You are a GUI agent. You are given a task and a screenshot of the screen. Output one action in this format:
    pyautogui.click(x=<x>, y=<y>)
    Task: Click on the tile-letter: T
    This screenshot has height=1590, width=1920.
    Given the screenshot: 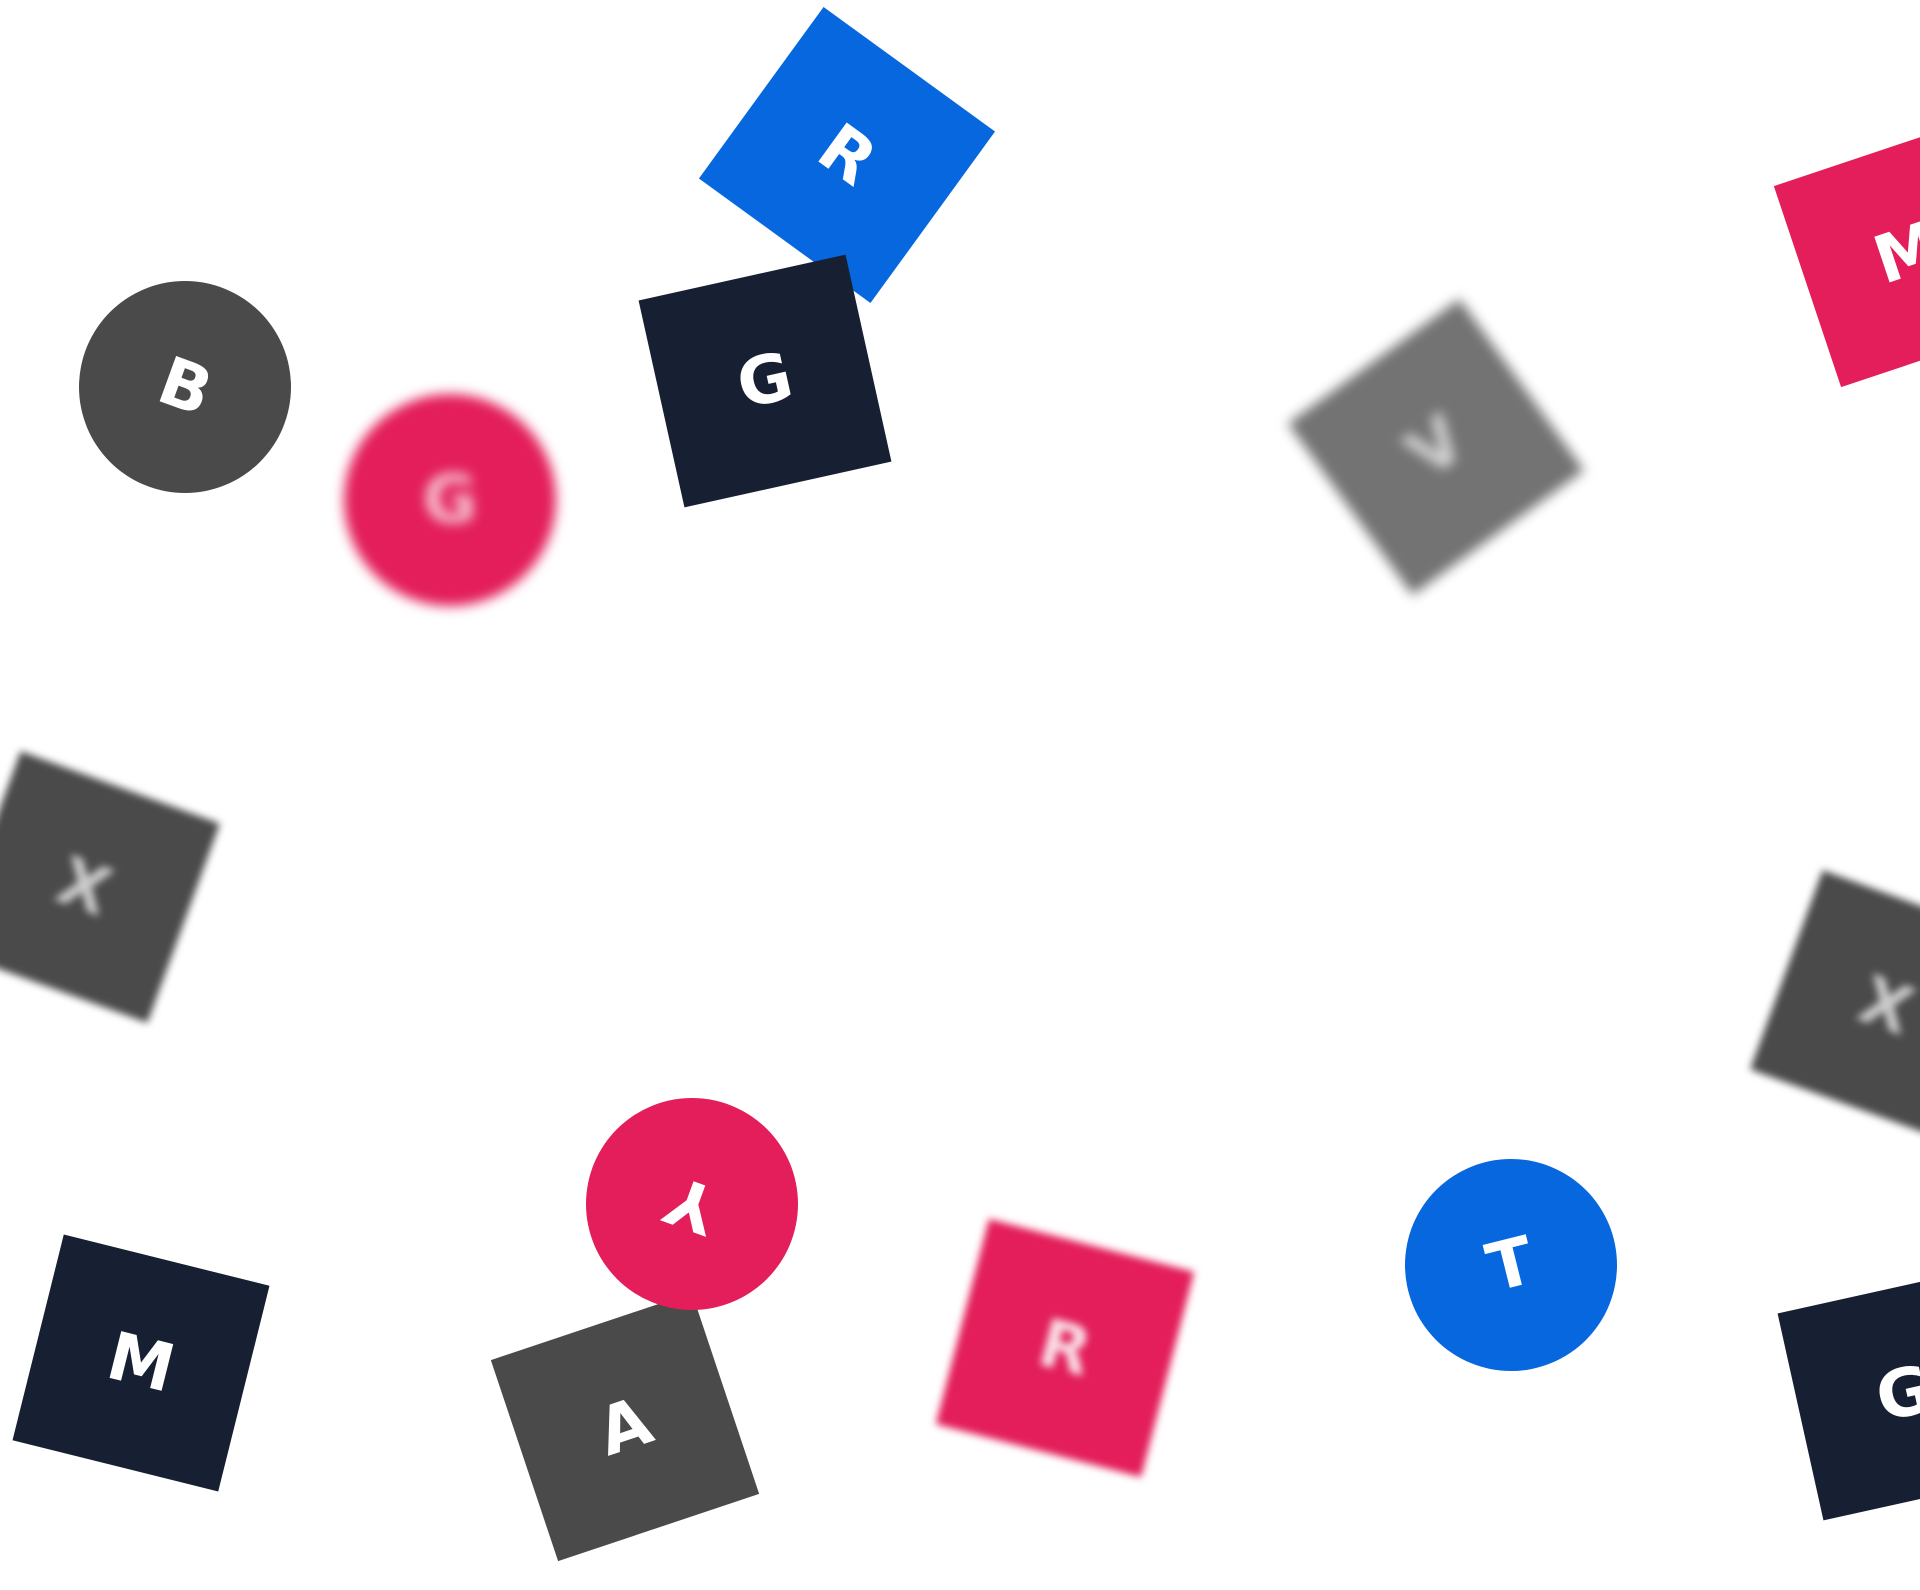 What is the action you would take?
    pyautogui.click(x=1511, y=1264)
    